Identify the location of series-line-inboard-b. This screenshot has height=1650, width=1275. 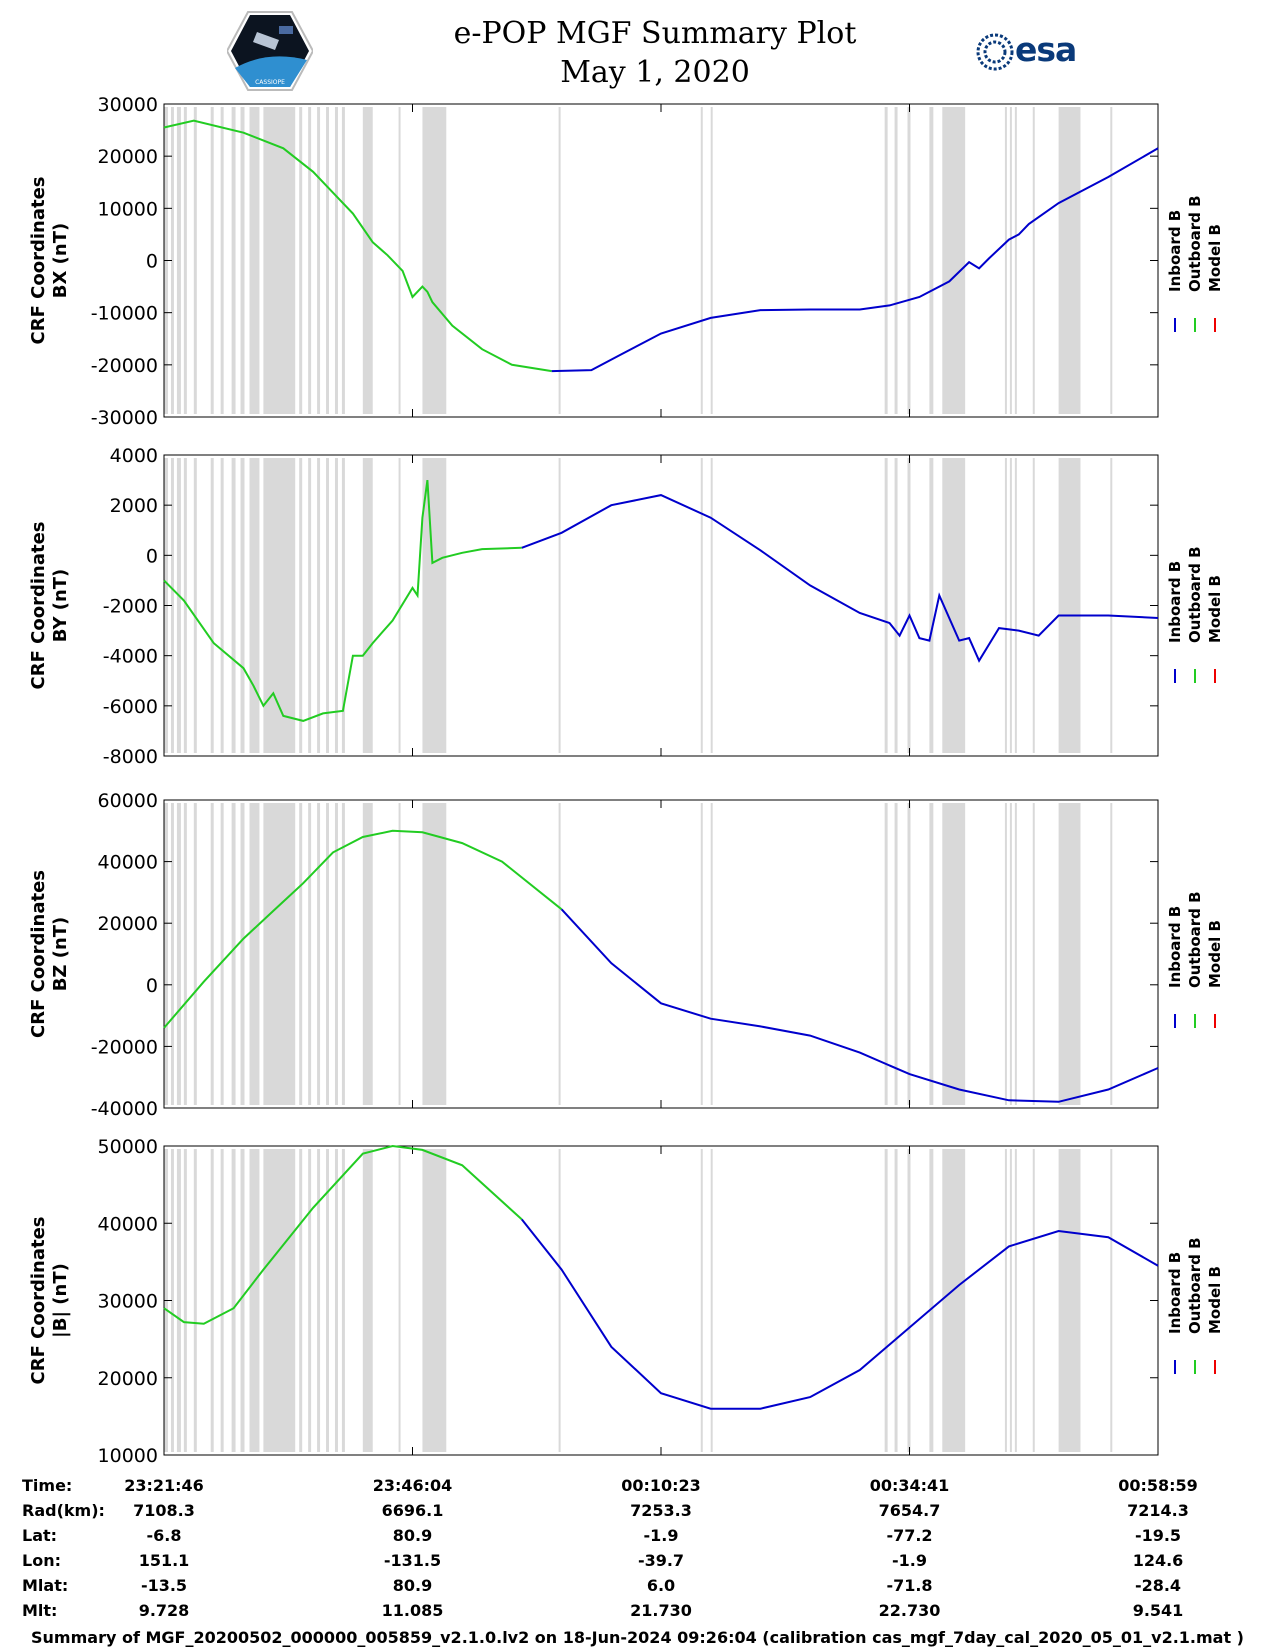
(840, 1314).